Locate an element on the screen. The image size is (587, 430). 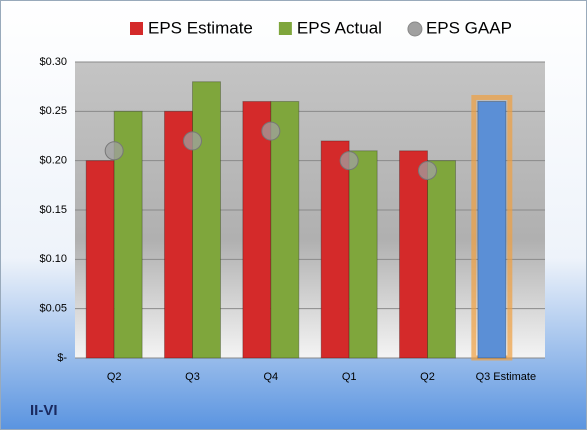
legend-label: EPS GAAP is located at coordinates (469, 27).